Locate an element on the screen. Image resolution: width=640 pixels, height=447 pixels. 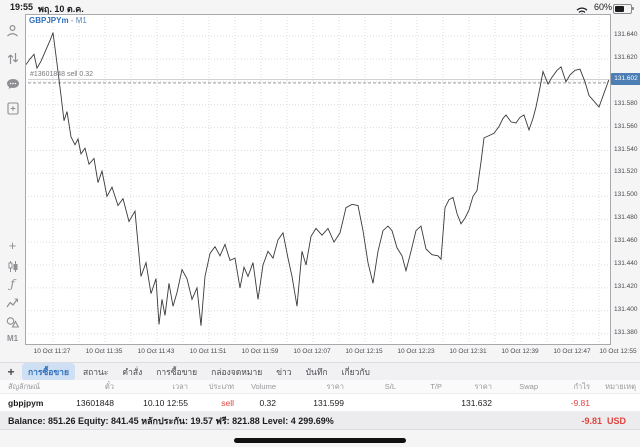
toolbox-tab-3: การซื้อขาย is located at coordinates (177, 371).